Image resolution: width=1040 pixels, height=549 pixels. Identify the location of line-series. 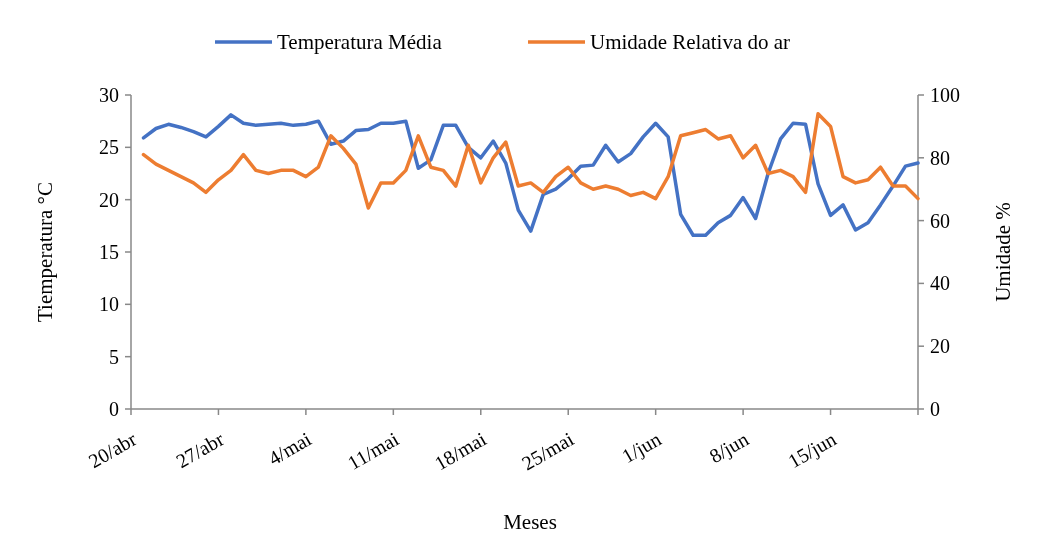
(530, 161).